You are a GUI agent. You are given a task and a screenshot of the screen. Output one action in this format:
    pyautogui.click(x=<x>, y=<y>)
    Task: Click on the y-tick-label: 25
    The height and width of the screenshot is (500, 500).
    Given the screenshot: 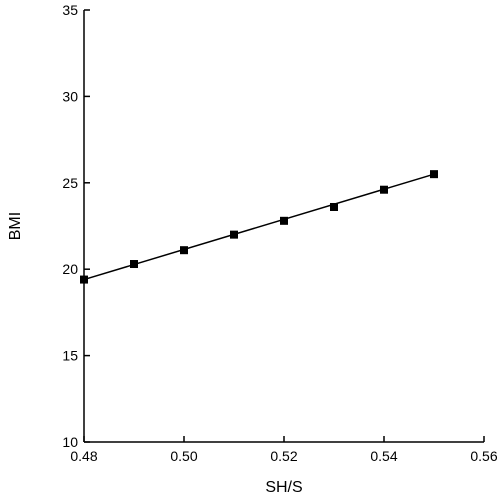 What is the action you would take?
    pyautogui.click(x=70, y=183)
    